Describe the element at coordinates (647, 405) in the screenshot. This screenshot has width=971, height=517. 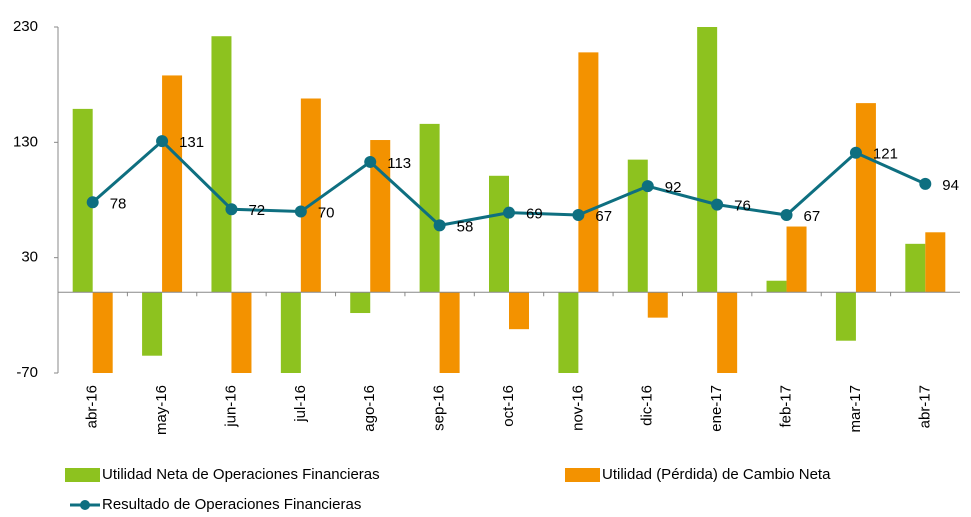
I see `x-tick-label: dic-16` at that location.